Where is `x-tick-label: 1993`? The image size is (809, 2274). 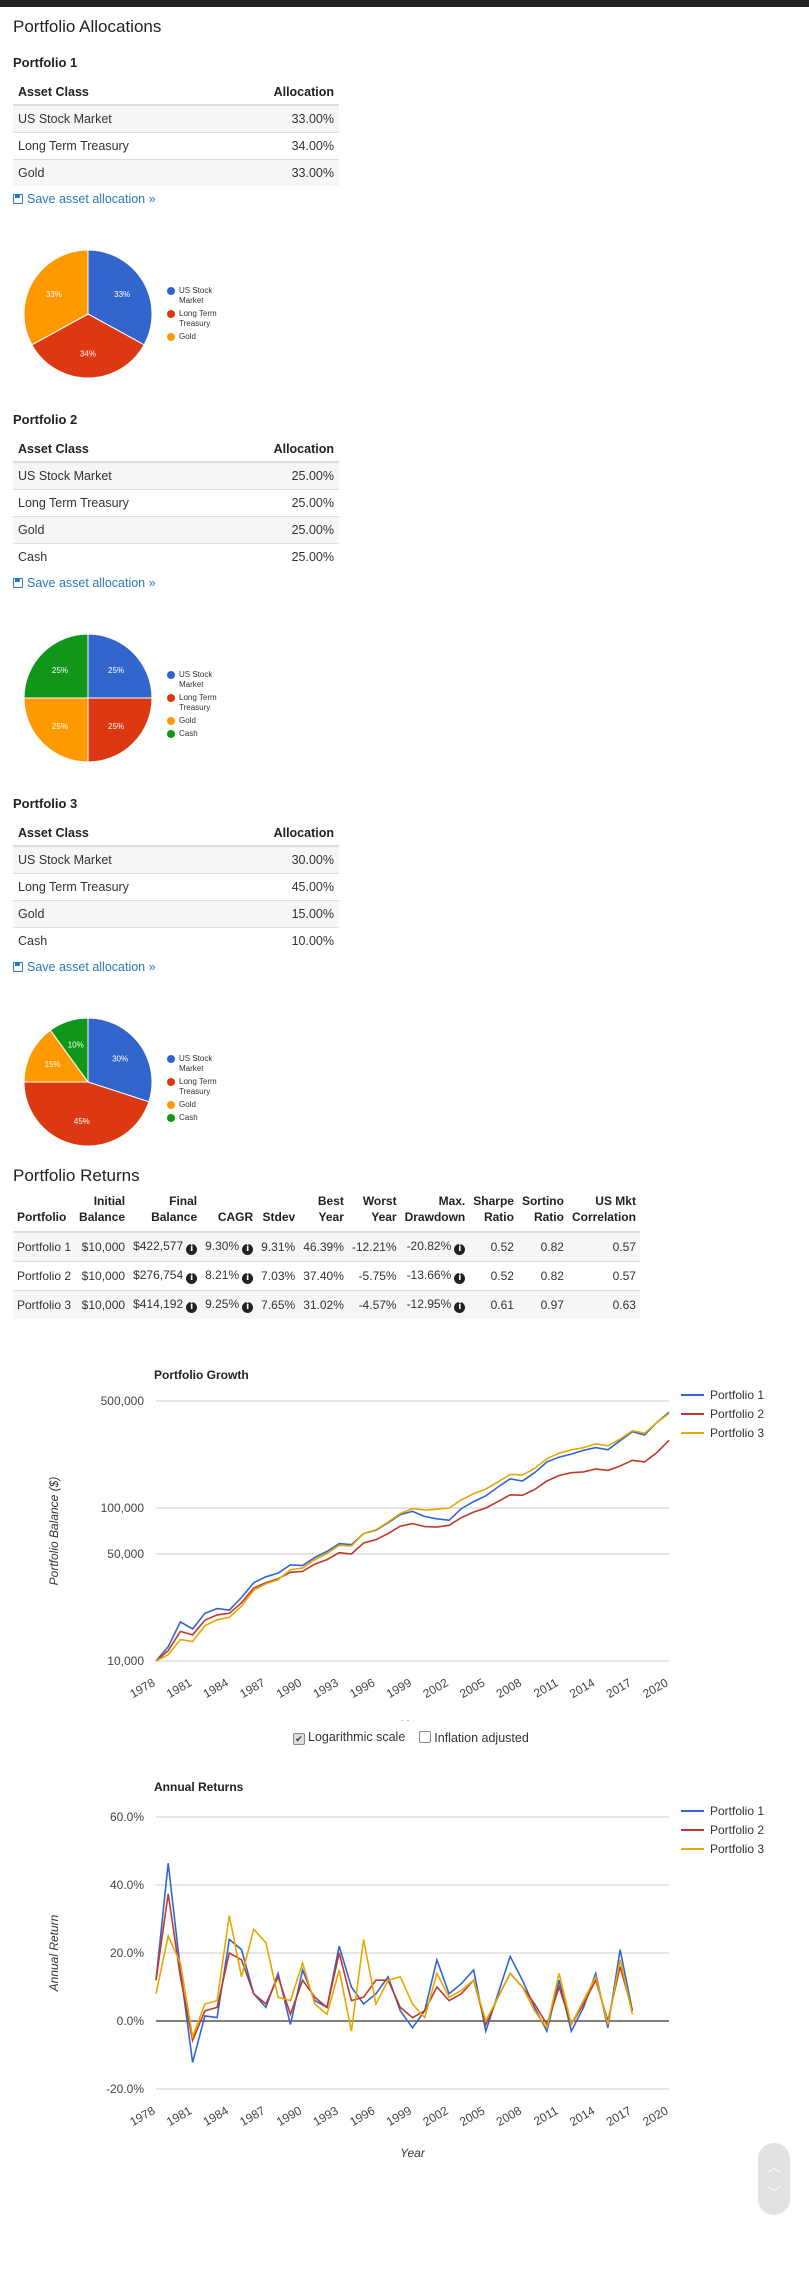
x-tick-label: 1993 is located at coordinates (326, 2116).